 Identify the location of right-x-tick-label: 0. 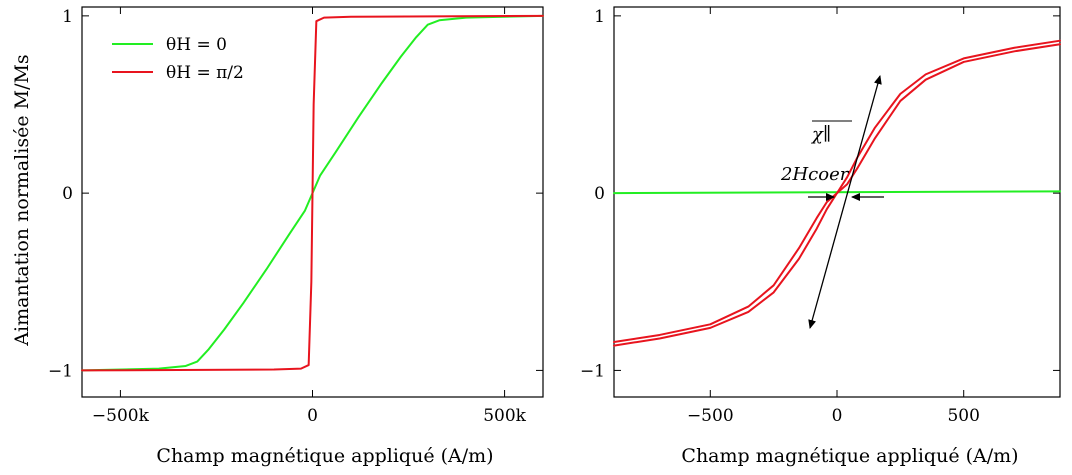
(837, 416).